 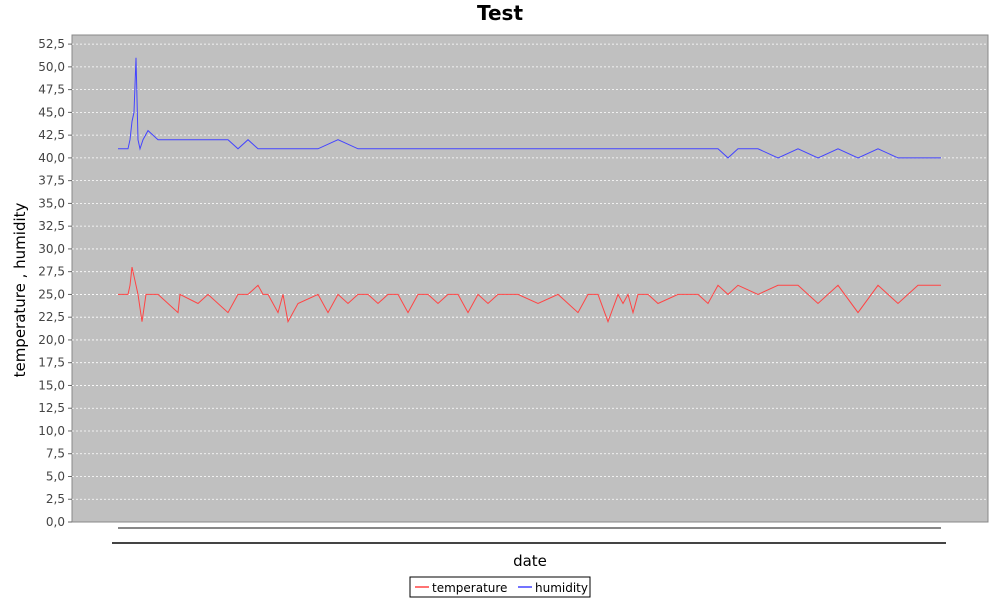 I want to click on y-tick-label: 40,0, so click(x=51, y=158).